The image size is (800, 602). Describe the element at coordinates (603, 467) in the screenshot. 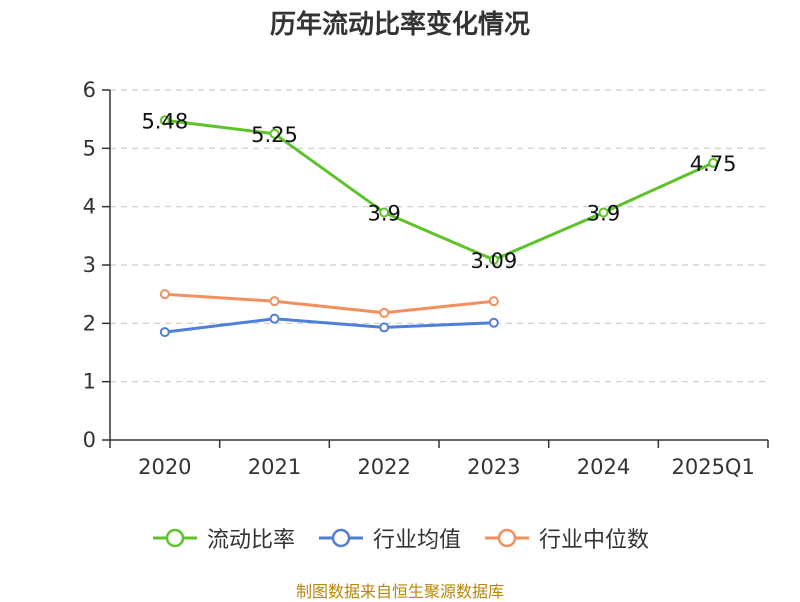

I see `x-tick-label: 2024` at that location.